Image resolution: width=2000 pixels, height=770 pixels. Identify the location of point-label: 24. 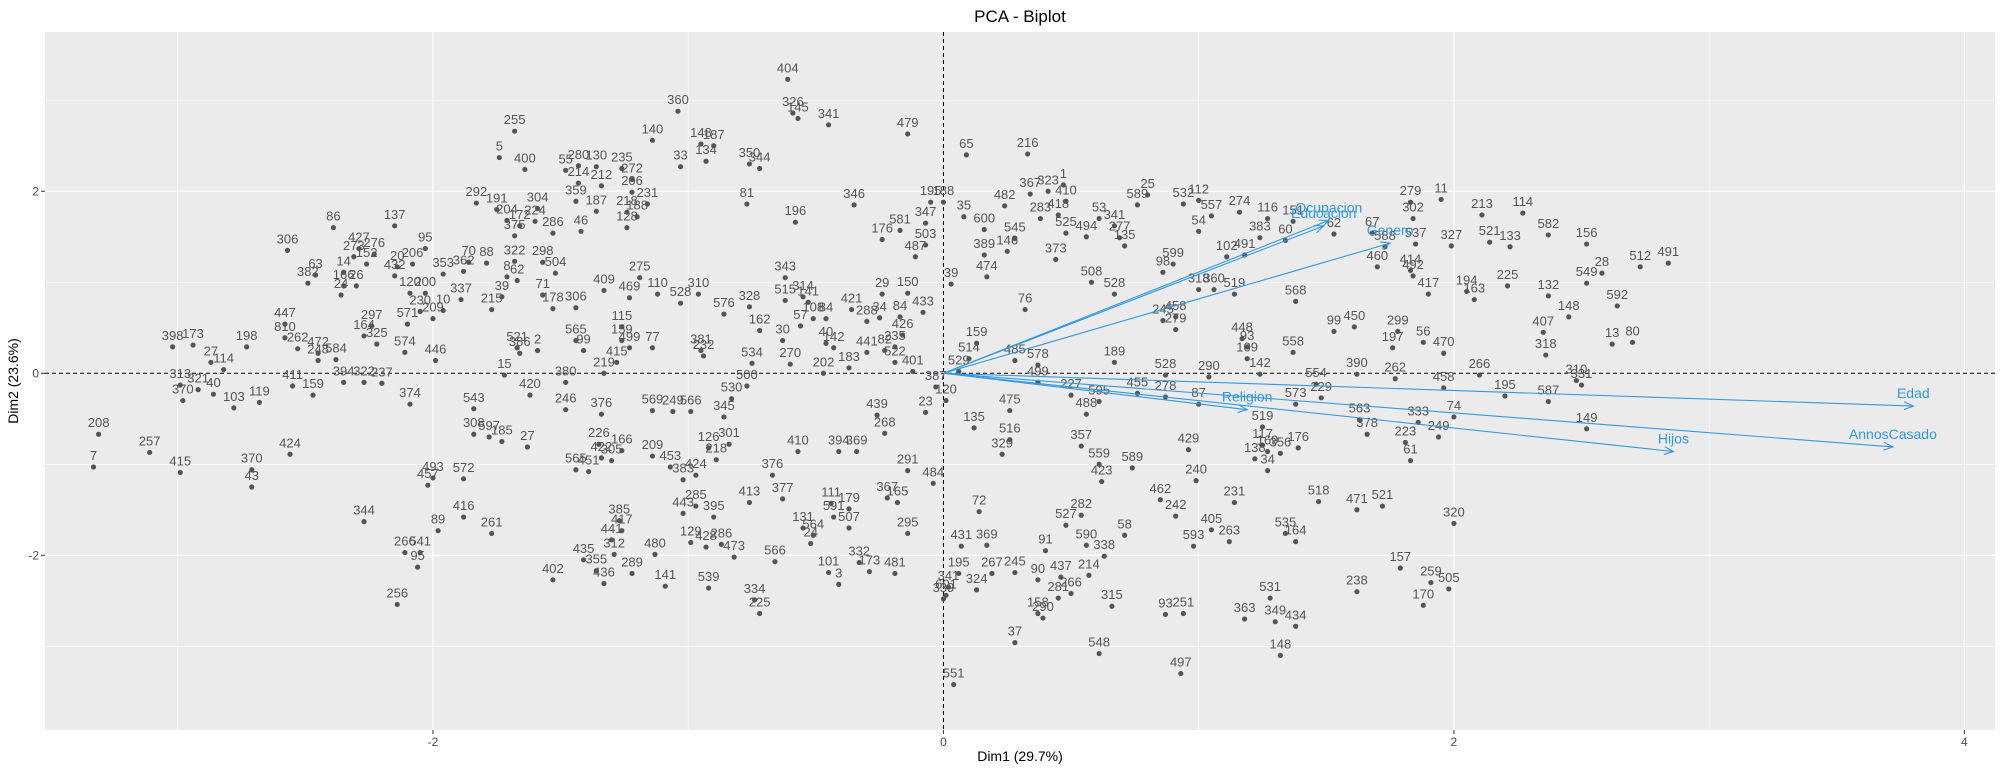
(341, 283).